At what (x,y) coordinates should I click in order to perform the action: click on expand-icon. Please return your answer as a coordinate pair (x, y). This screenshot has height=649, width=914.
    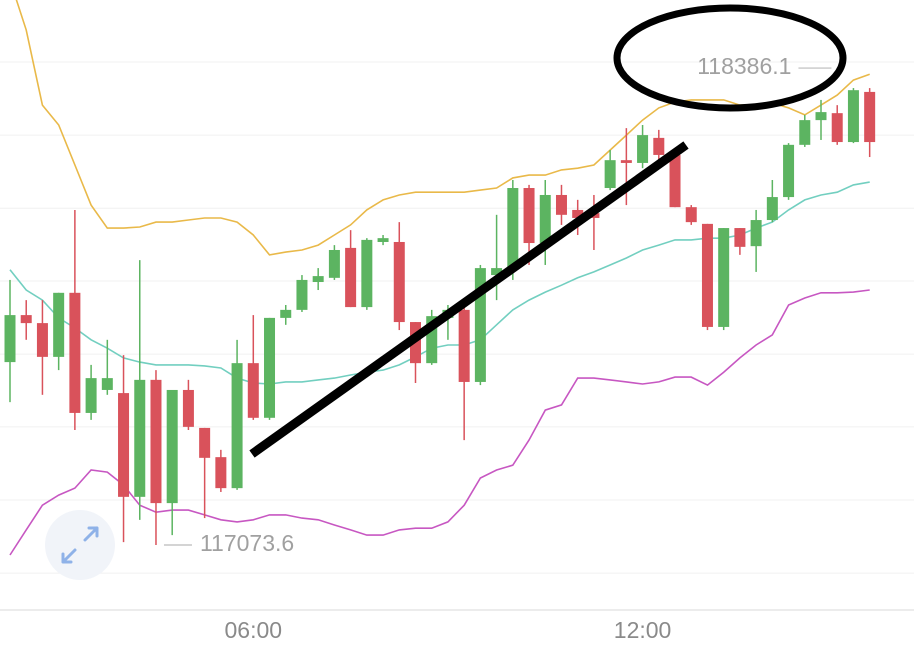
    Looking at the image, I should click on (80, 545).